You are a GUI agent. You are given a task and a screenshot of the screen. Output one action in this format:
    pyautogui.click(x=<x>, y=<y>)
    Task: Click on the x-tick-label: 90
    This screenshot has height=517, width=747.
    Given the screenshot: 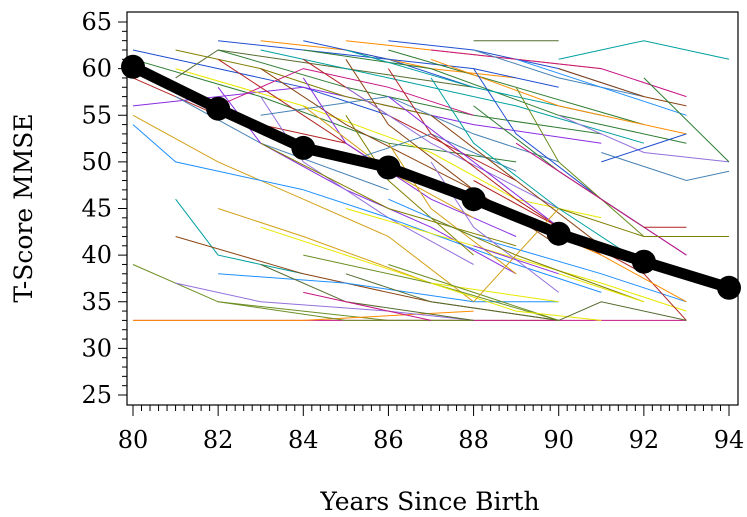 What is the action you would take?
    pyautogui.click(x=558, y=440)
    